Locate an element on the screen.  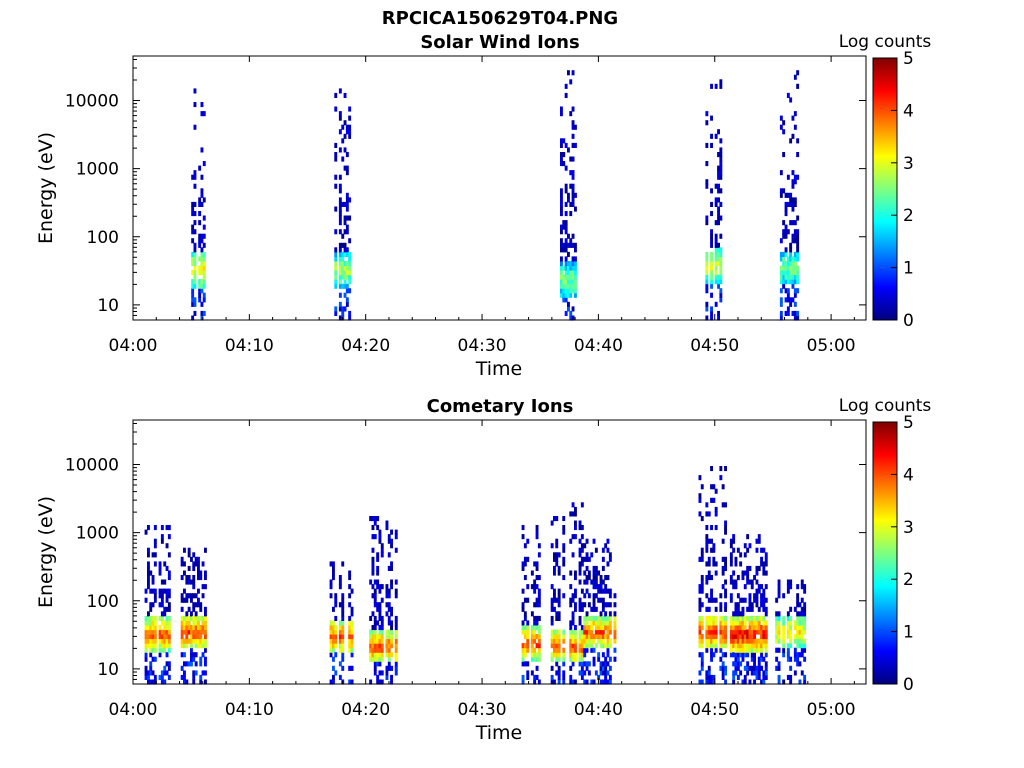
y-axis-label: Energy (eV) is located at coordinates (46, 188).